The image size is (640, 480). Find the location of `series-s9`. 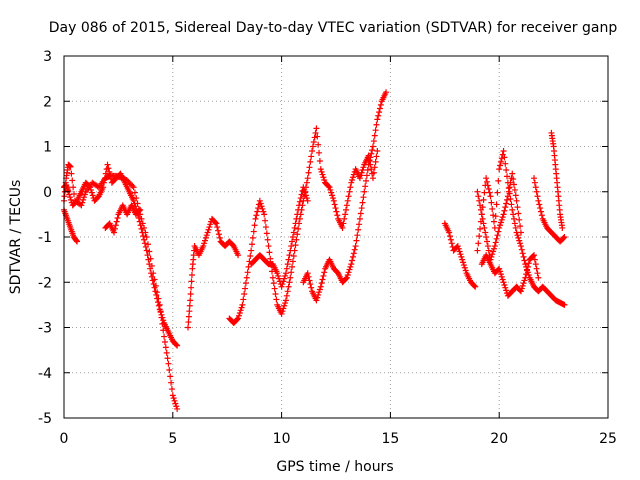

series-s9 is located at coordinates (351, 189).